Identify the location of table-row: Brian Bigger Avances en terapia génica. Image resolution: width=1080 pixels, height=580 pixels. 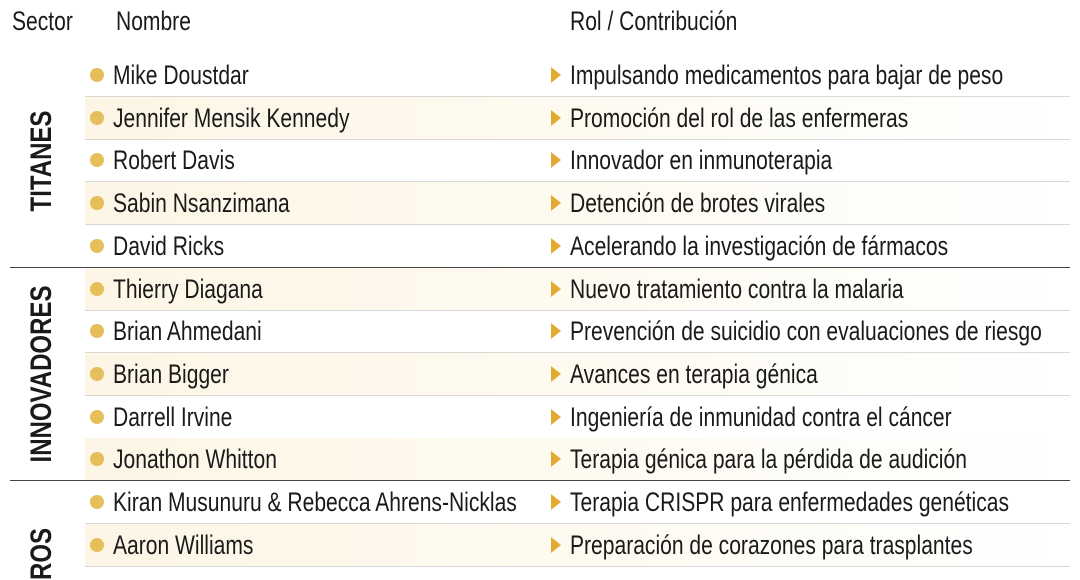
(577, 374).